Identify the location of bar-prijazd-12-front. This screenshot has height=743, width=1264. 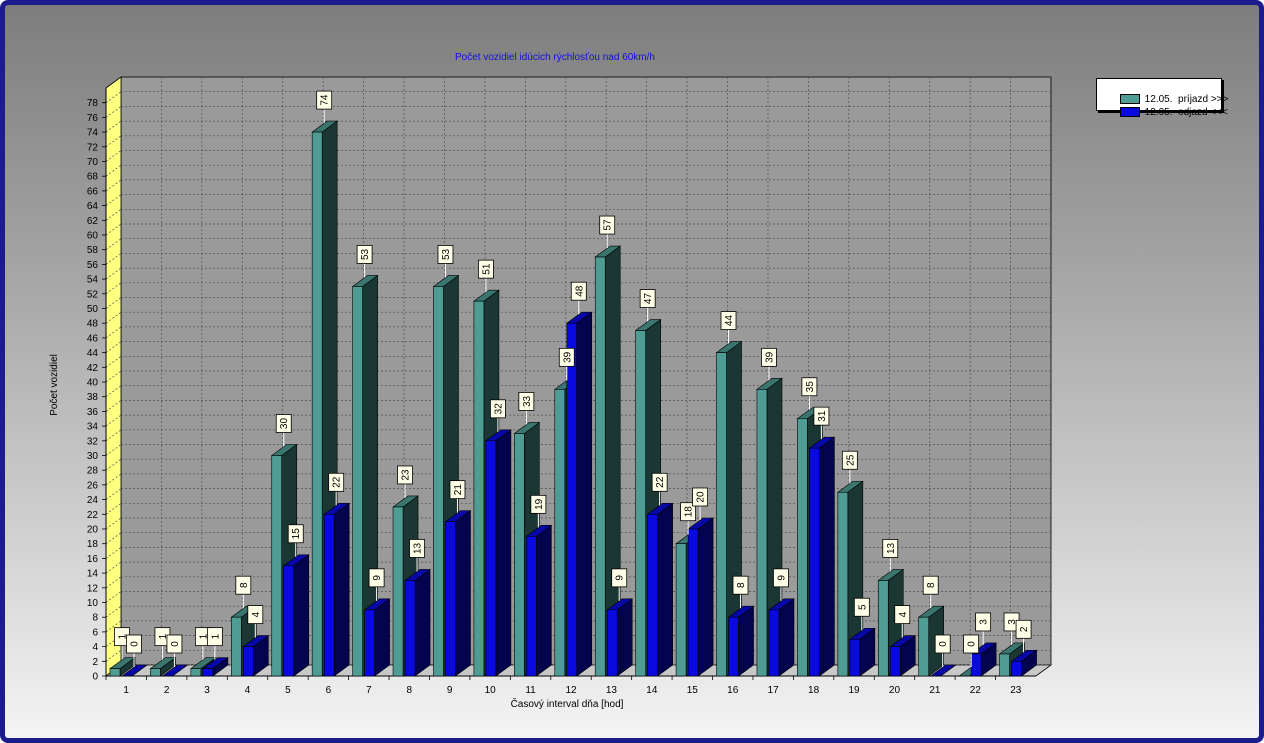
(560, 533).